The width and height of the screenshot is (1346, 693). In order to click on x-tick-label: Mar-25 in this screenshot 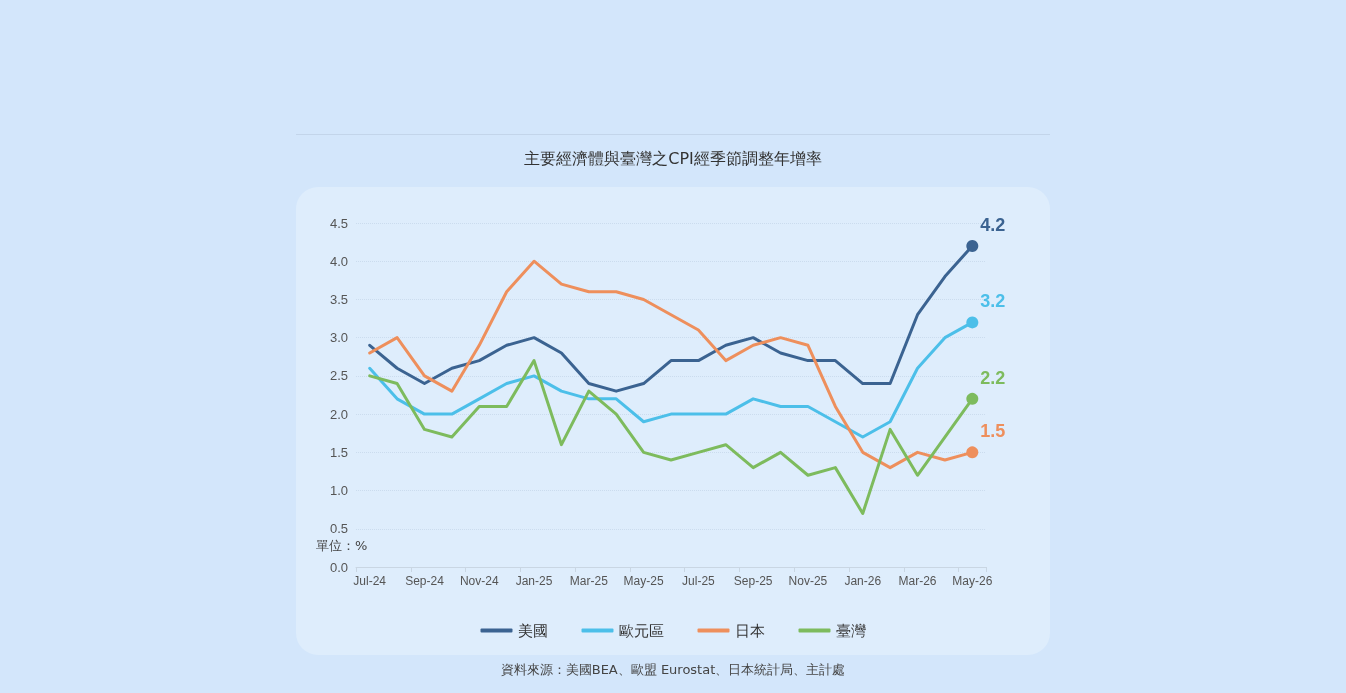, I will do `click(589, 581)`.